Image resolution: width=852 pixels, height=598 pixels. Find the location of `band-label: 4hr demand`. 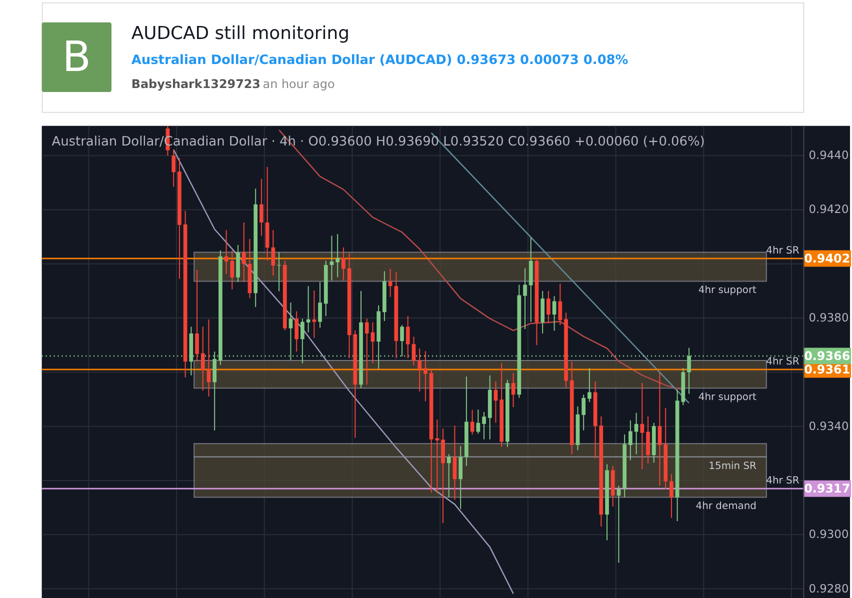

band-label: 4hr demand is located at coordinates (726, 506).